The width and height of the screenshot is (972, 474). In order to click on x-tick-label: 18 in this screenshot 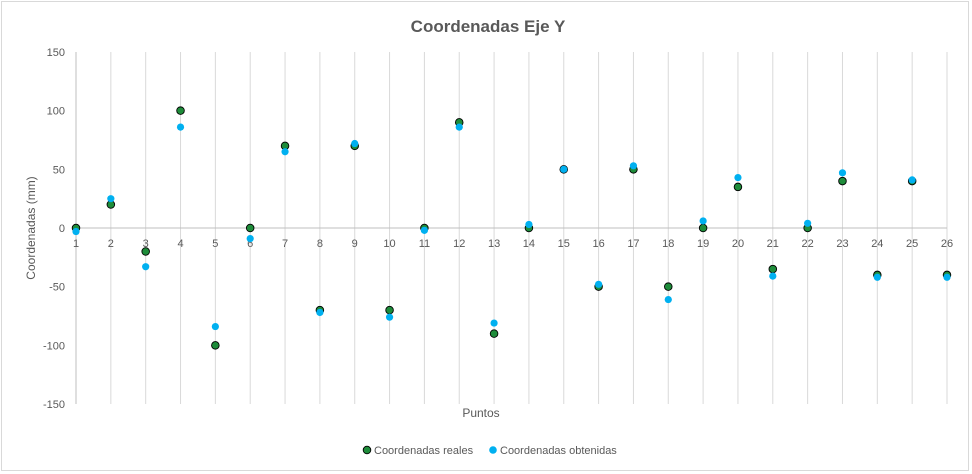, I will do `click(668, 244)`.